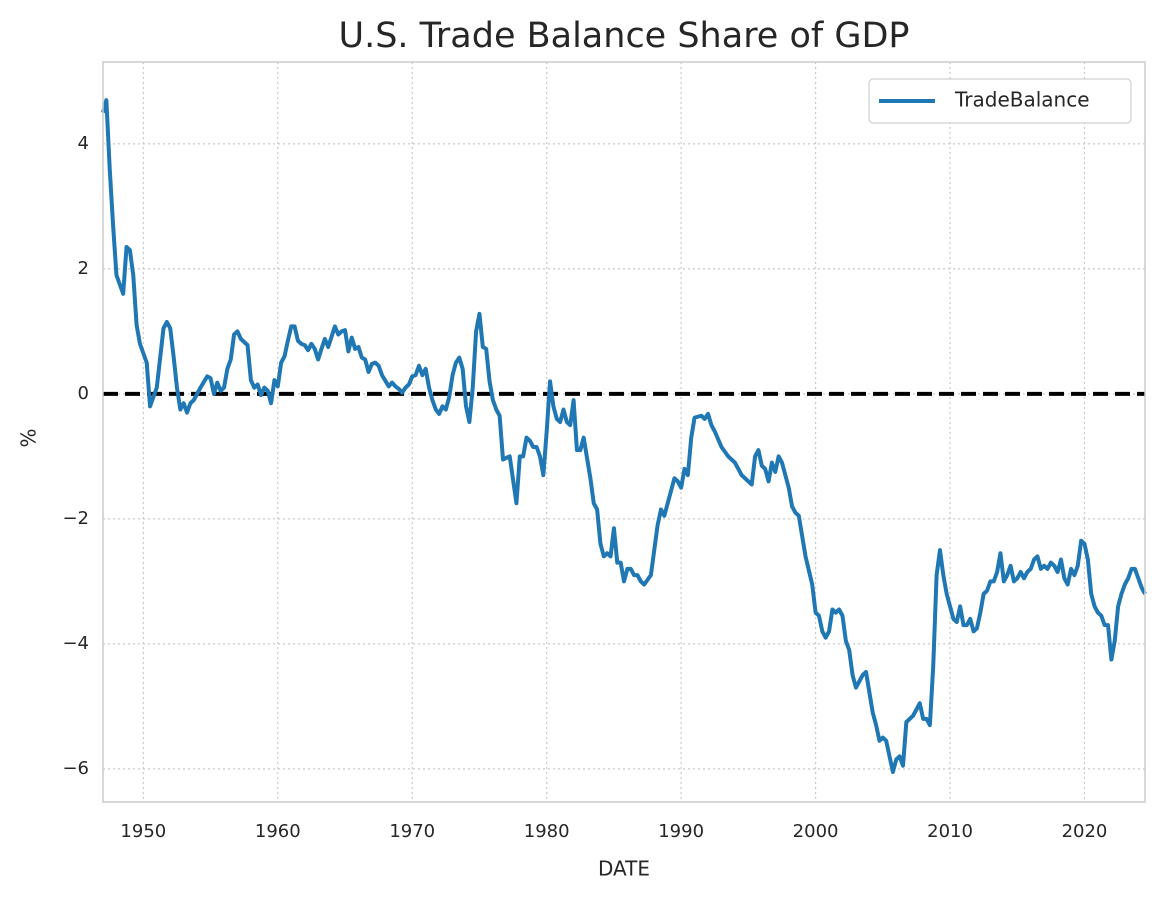  I want to click on y-tick-label: −4, so click(75, 643).